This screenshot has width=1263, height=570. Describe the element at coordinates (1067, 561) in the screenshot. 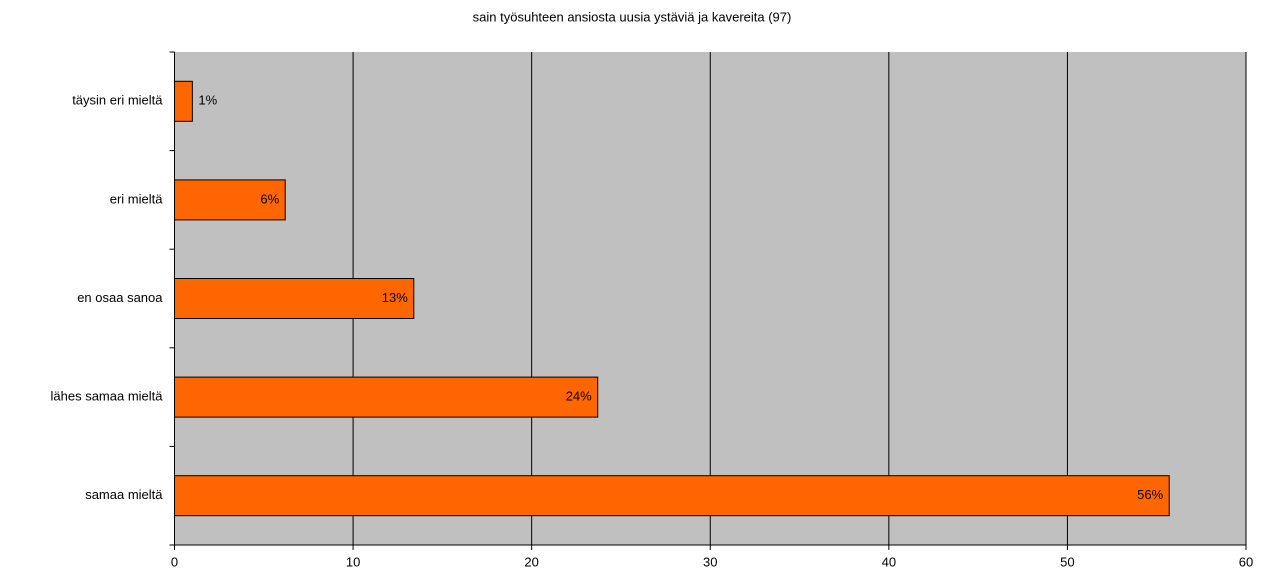

I see `x-tick-label: 50` at that location.